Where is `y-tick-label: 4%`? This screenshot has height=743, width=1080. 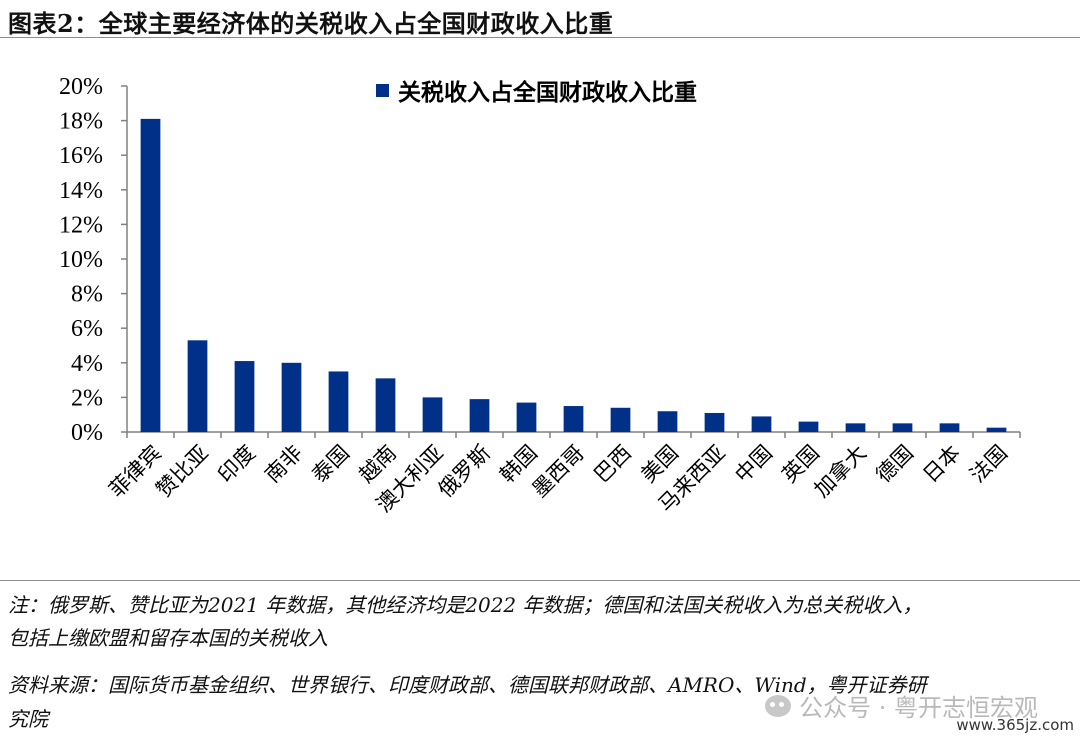
y-tick-label: 4% is located at coordinates (87, 364).